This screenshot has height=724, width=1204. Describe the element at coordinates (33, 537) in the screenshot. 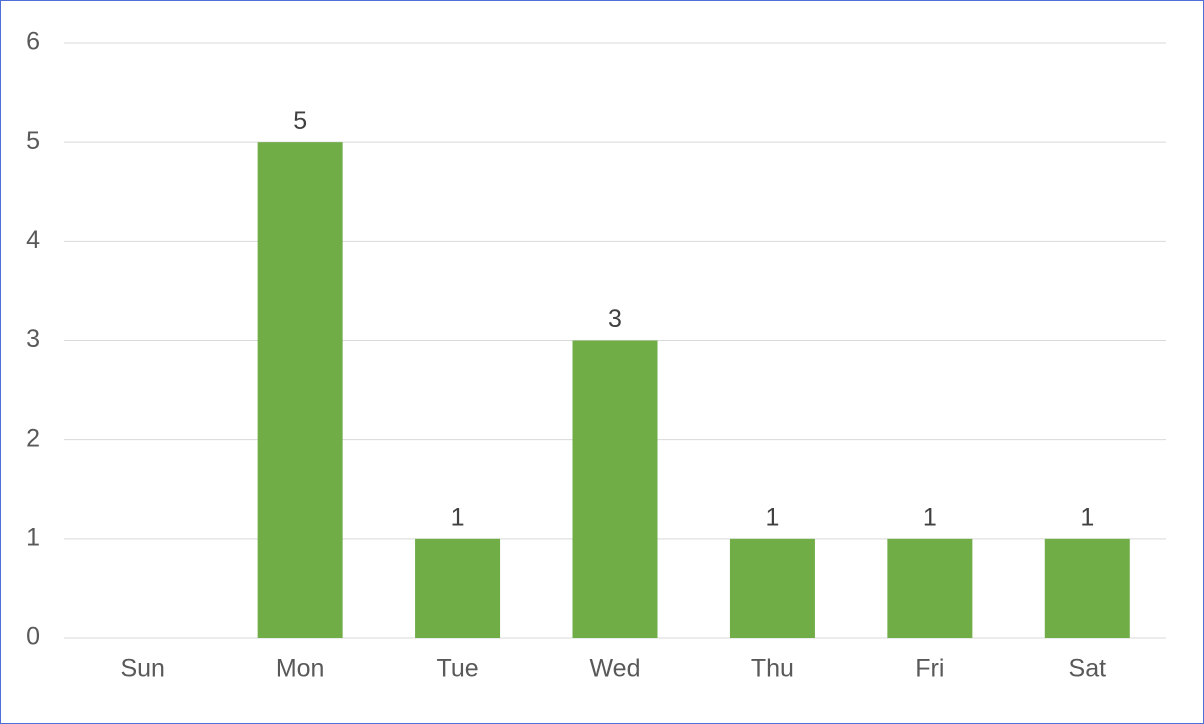

I see `y-tick-label: 1` at that location.